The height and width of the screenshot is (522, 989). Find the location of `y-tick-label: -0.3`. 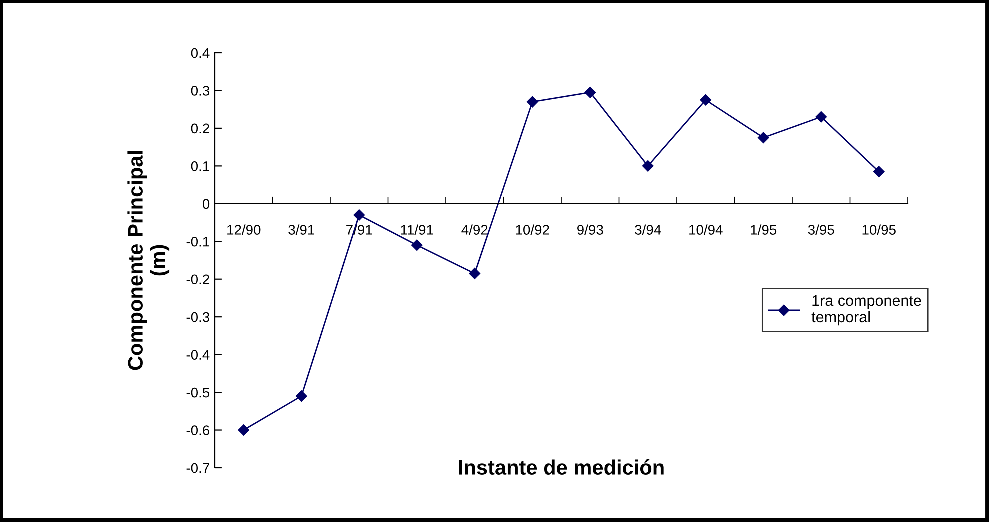

y-tick-label: -0.3 is located at coordinates (198, 317).